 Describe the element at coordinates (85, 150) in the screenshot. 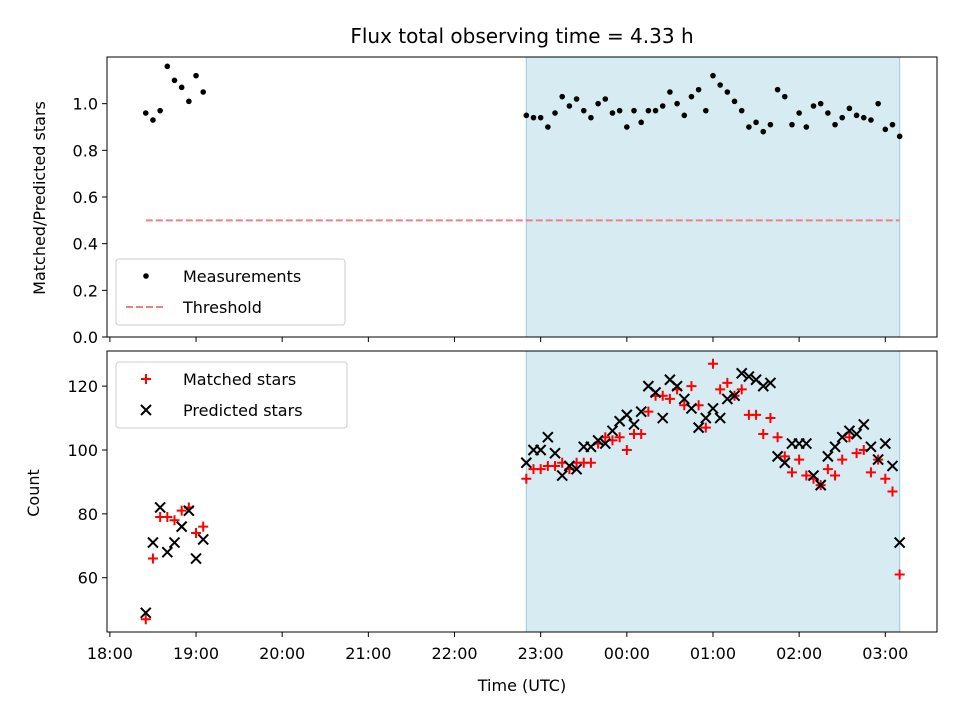

I see `y-tick-label: 0.8` at that location.